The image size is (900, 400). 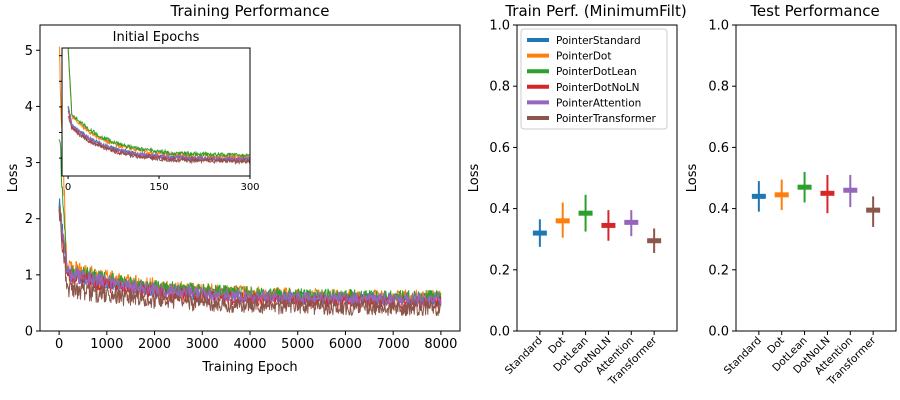 I want to click on legend-label-PointerTransformer: PointerTransformer, so click(x=606, y=119).